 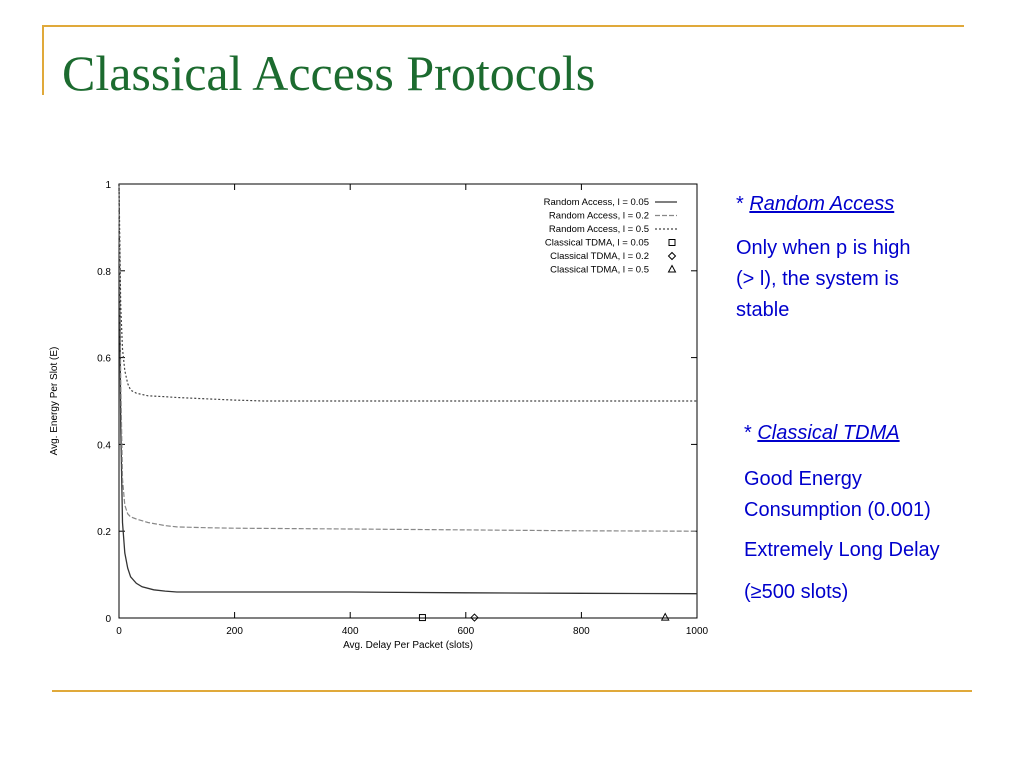 I want to click on tdma-point-square, so click(x=422, y=618).